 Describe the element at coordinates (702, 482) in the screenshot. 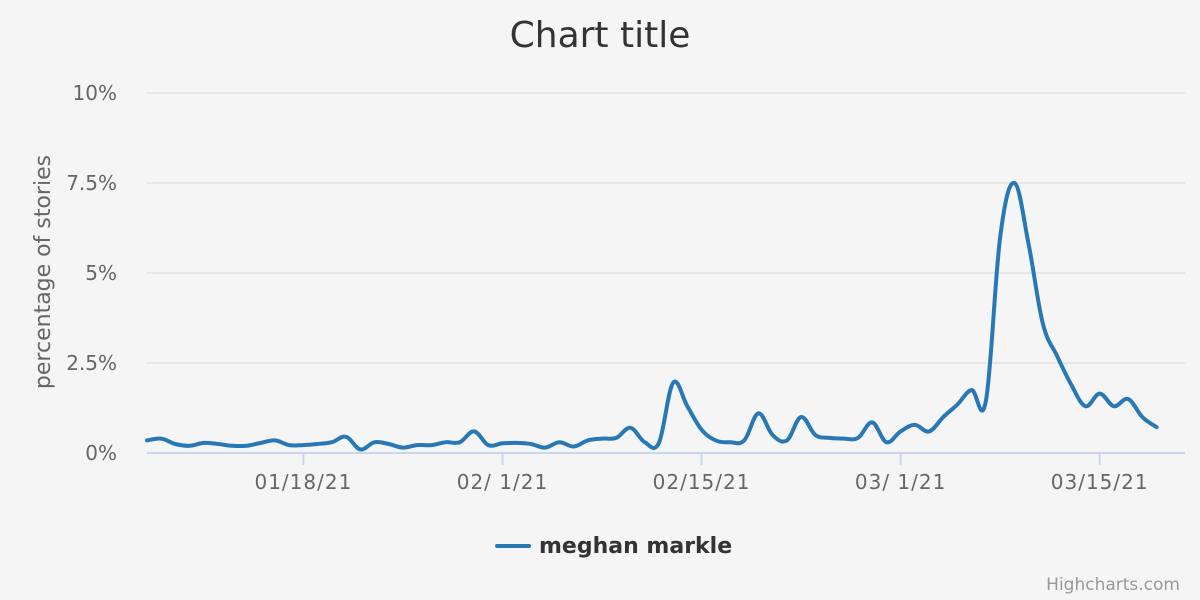

I see `x-tick-label: 02/15/21` at that location.